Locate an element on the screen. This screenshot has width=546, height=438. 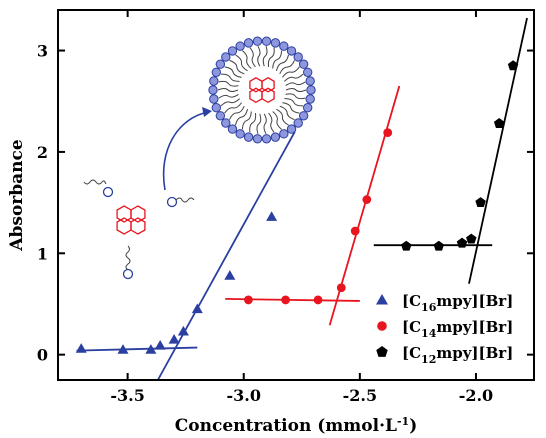
legend: [C16mpy][Br] [C14mpy][Br] [C12mpy][Br] is located at coordinates (444, 329).